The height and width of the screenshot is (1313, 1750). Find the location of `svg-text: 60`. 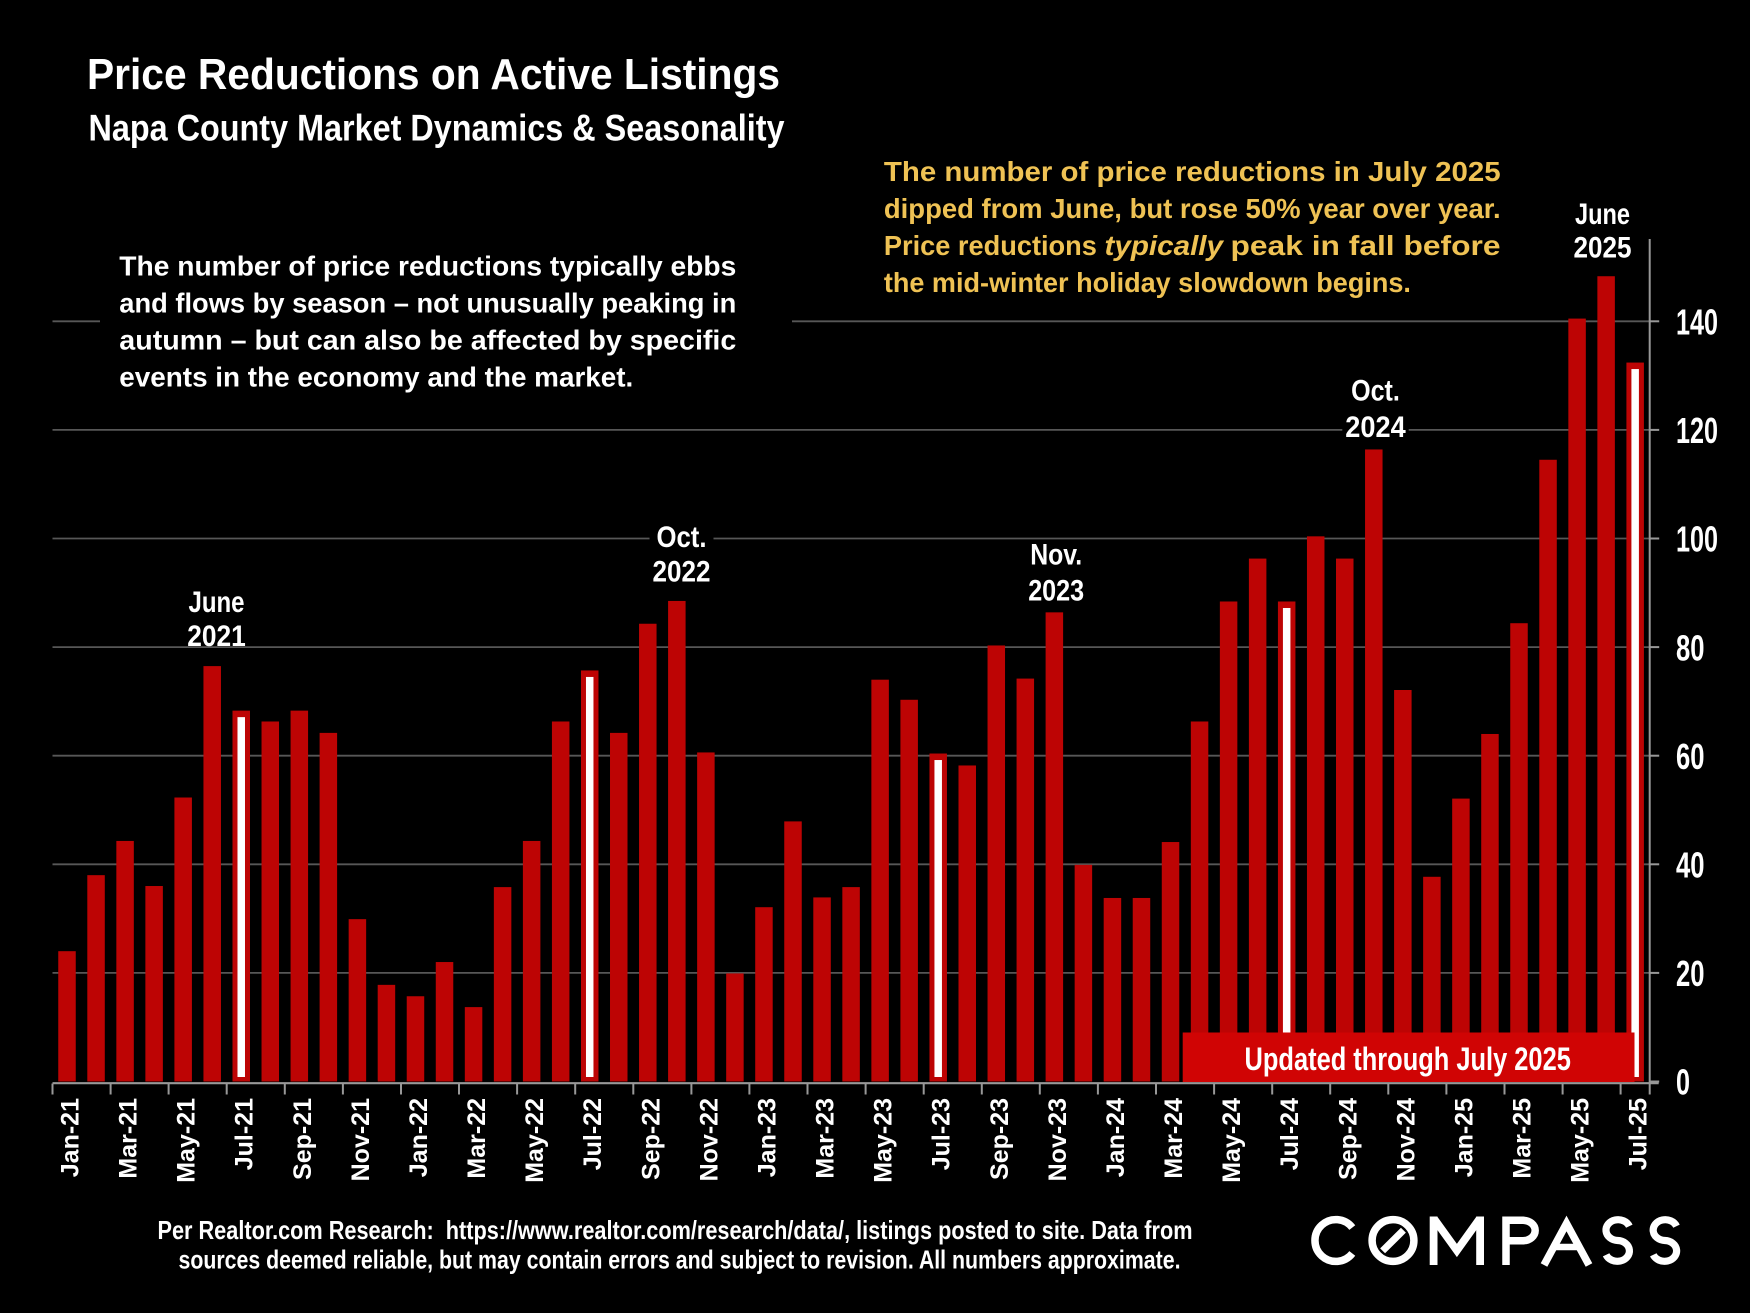

svg-text: 60 is located at coordinates (1690, 756).